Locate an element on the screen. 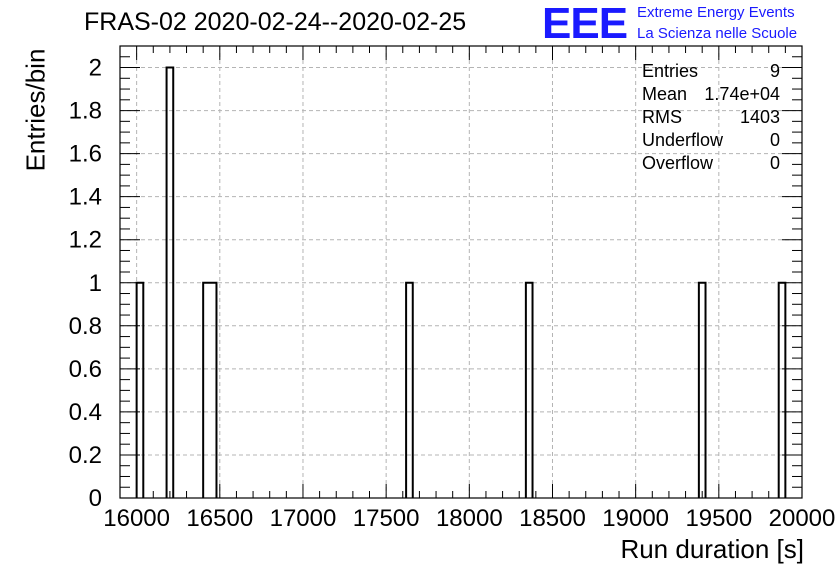  stat-row-overflow: Overflow 0 is located at coordinates (711, 163).